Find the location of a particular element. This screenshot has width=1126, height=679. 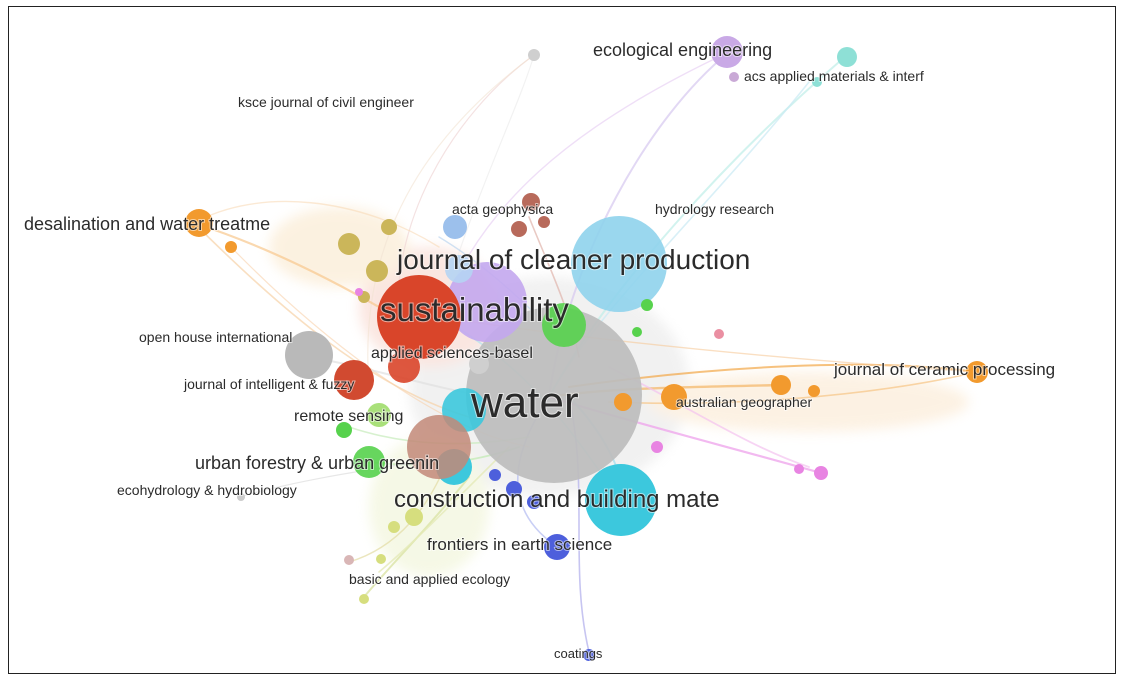

node-construction-and-building is located at coordinates (621, 500).